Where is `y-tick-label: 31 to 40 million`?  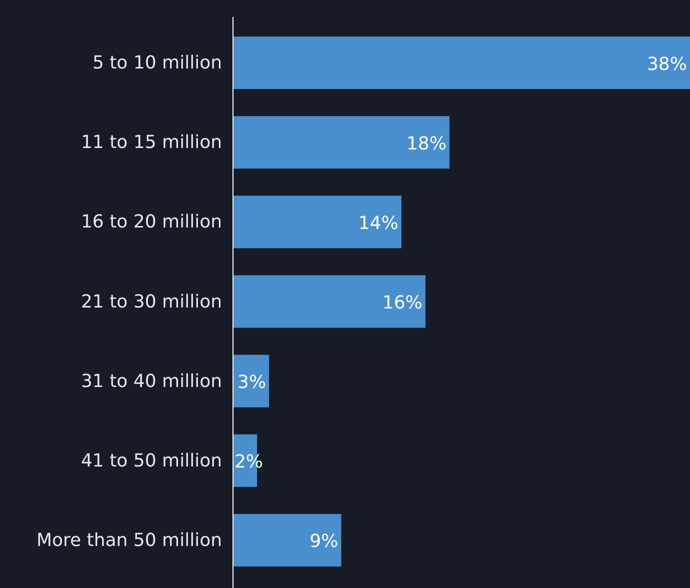 y-tick-label: 31 to 40 million is located at coordinates (151, 381).